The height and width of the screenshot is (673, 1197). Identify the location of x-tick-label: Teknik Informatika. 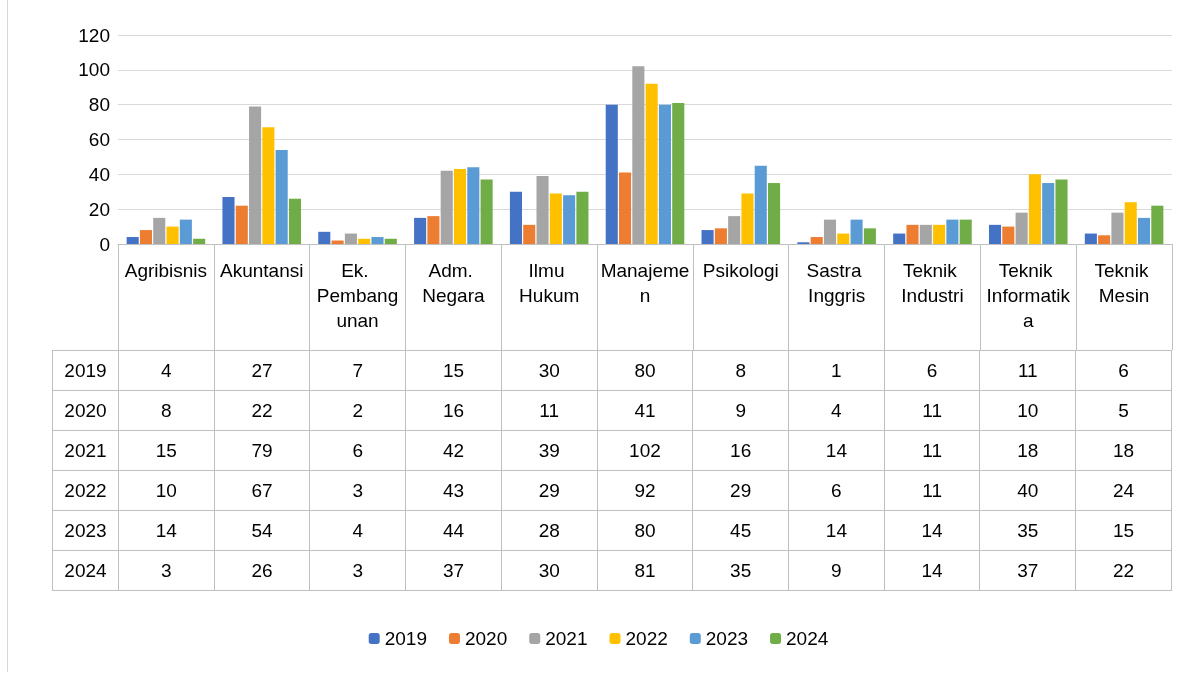
(1028, 295).